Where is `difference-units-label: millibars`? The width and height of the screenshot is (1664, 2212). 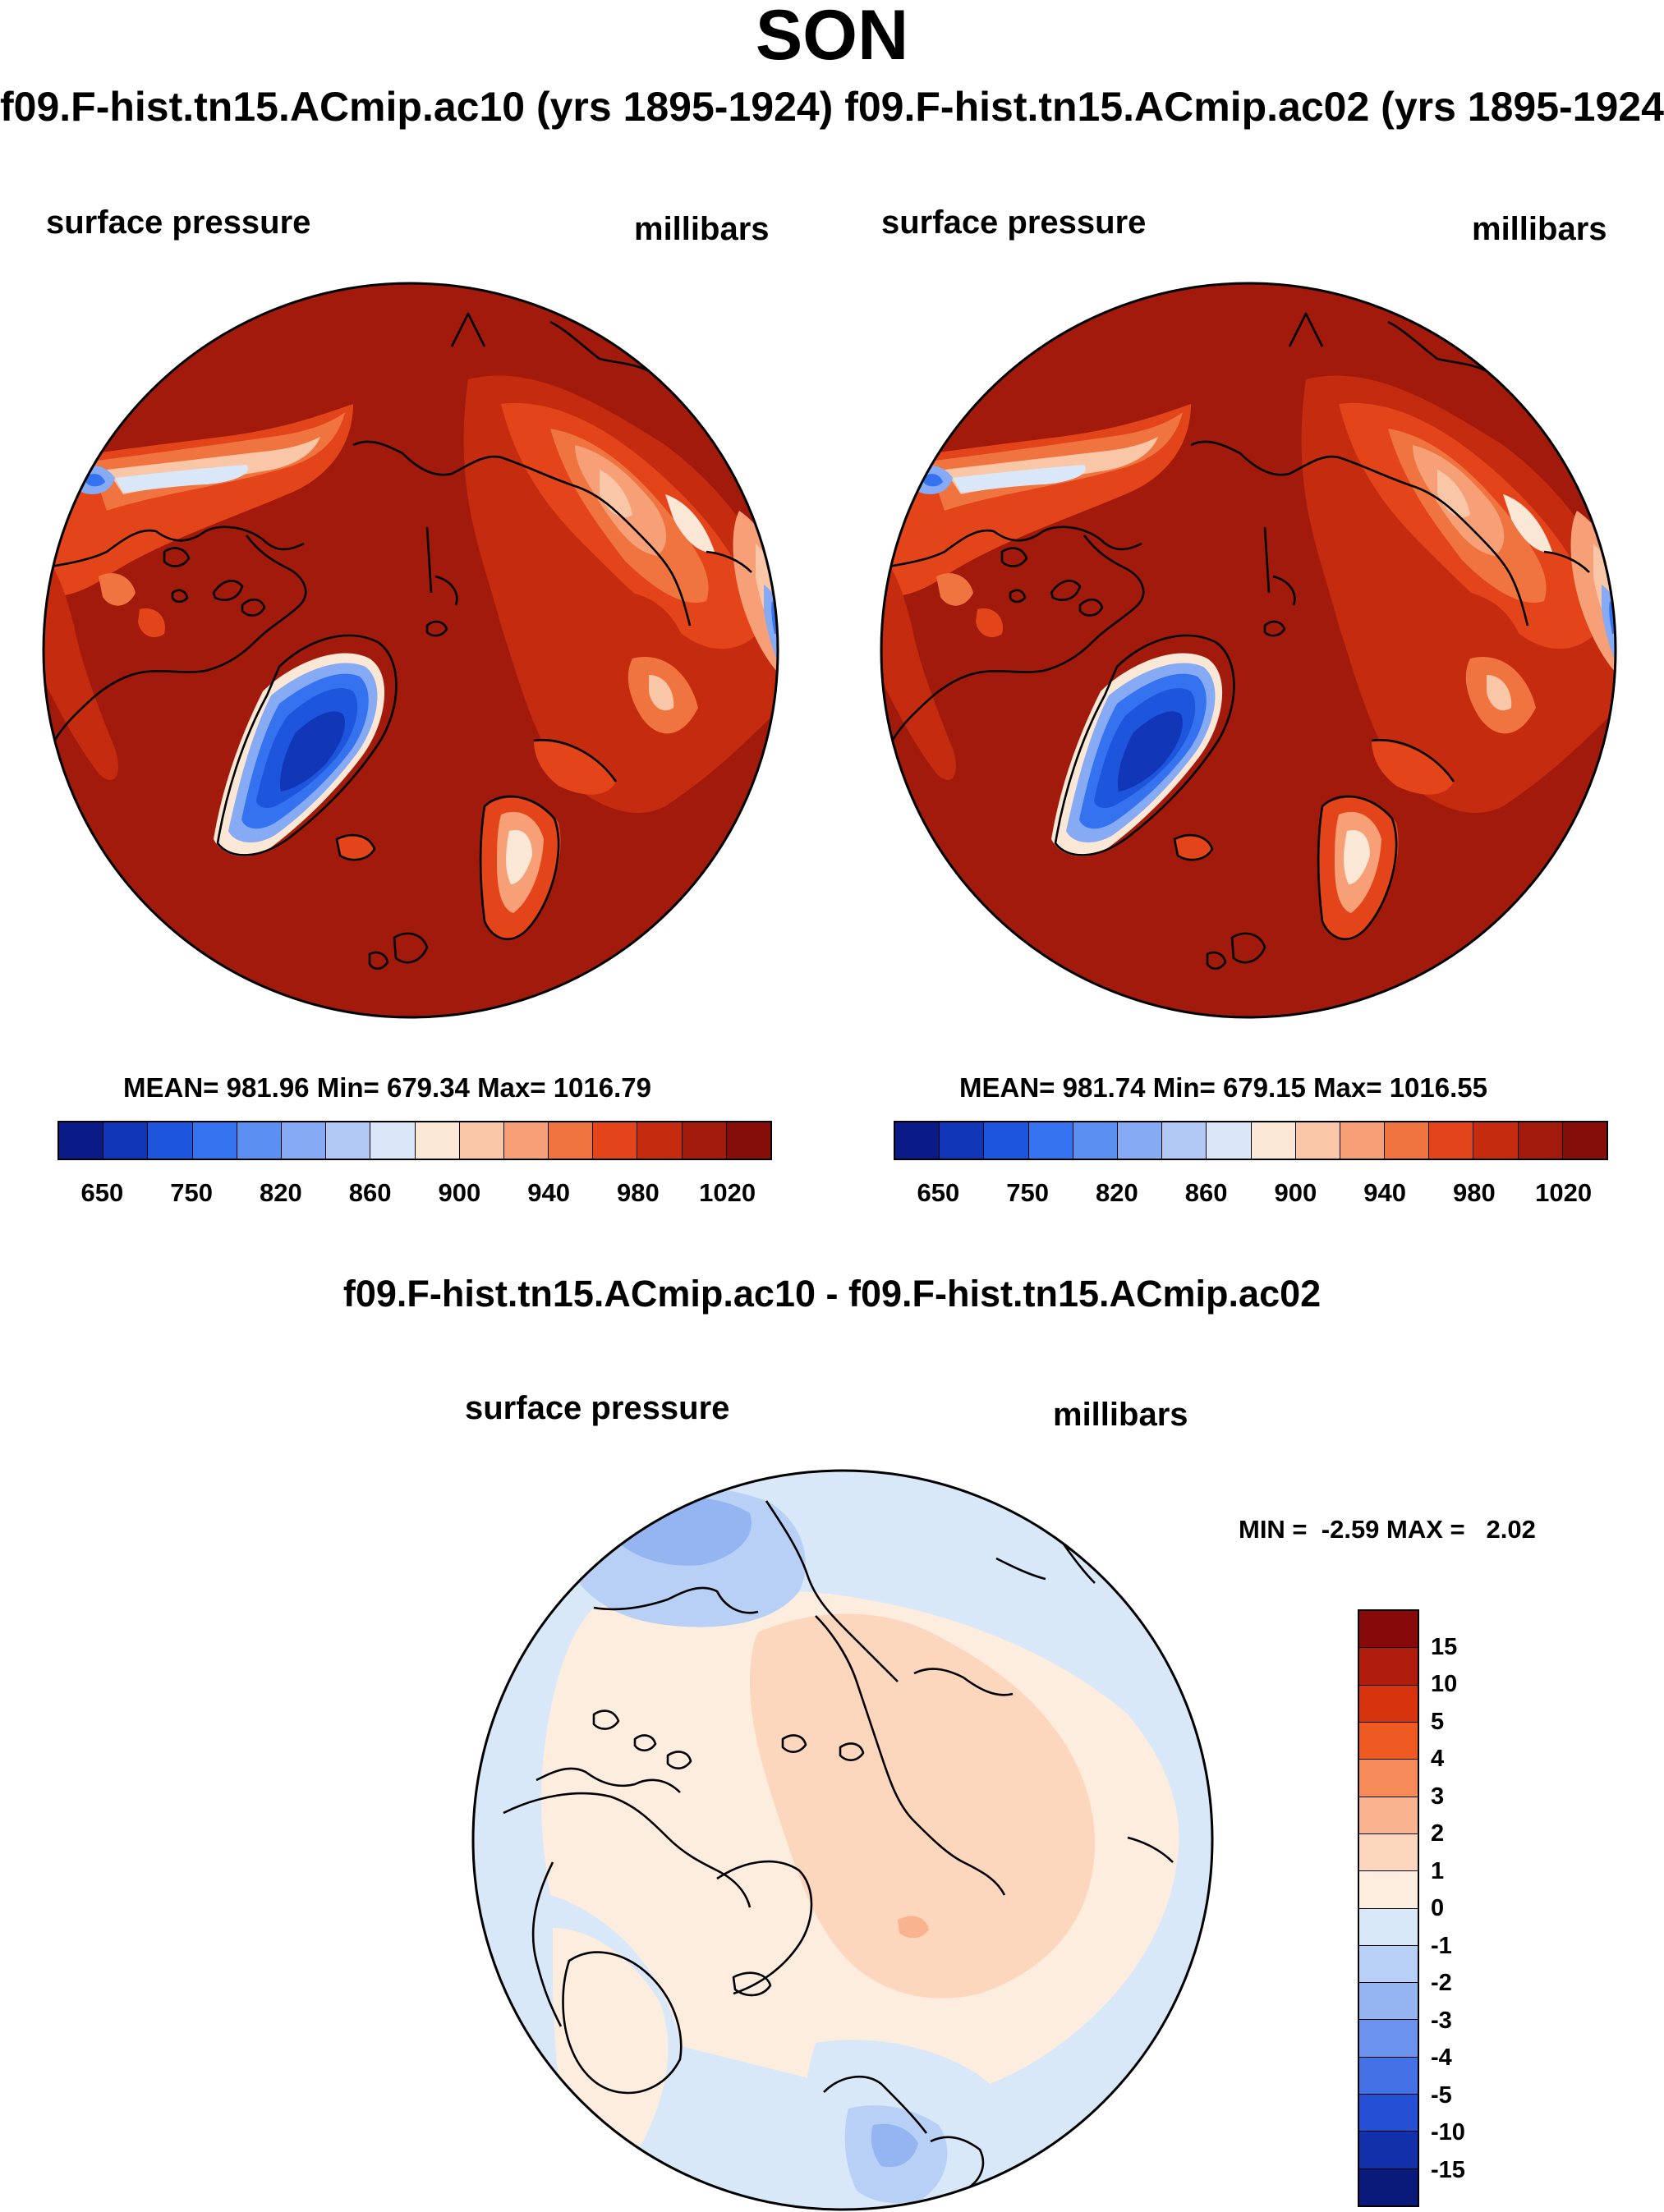
difference-units-label: millibars is located at coordinates (1120, 1415).